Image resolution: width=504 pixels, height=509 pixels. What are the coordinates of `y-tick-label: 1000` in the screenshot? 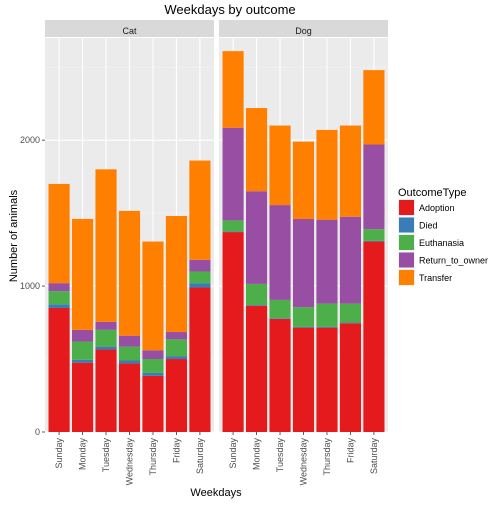 It's located at (30, 286).